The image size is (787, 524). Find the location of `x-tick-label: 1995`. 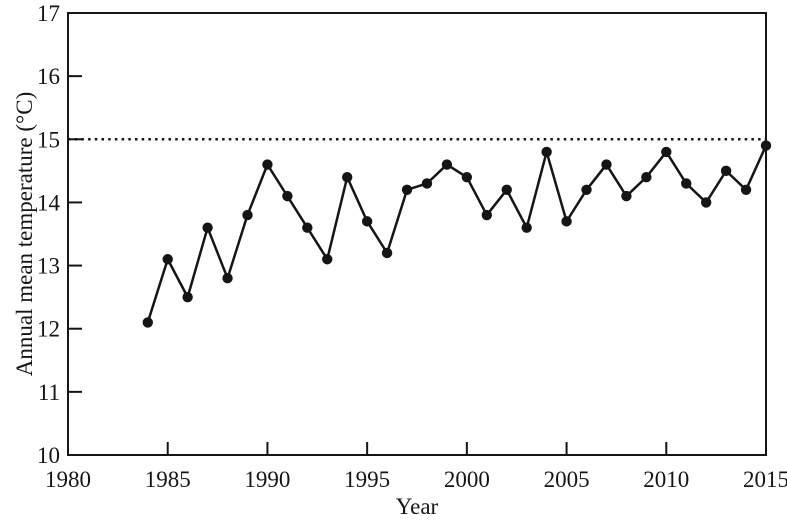

x-tick-label: 1995 is located at coordinates (367, 479).